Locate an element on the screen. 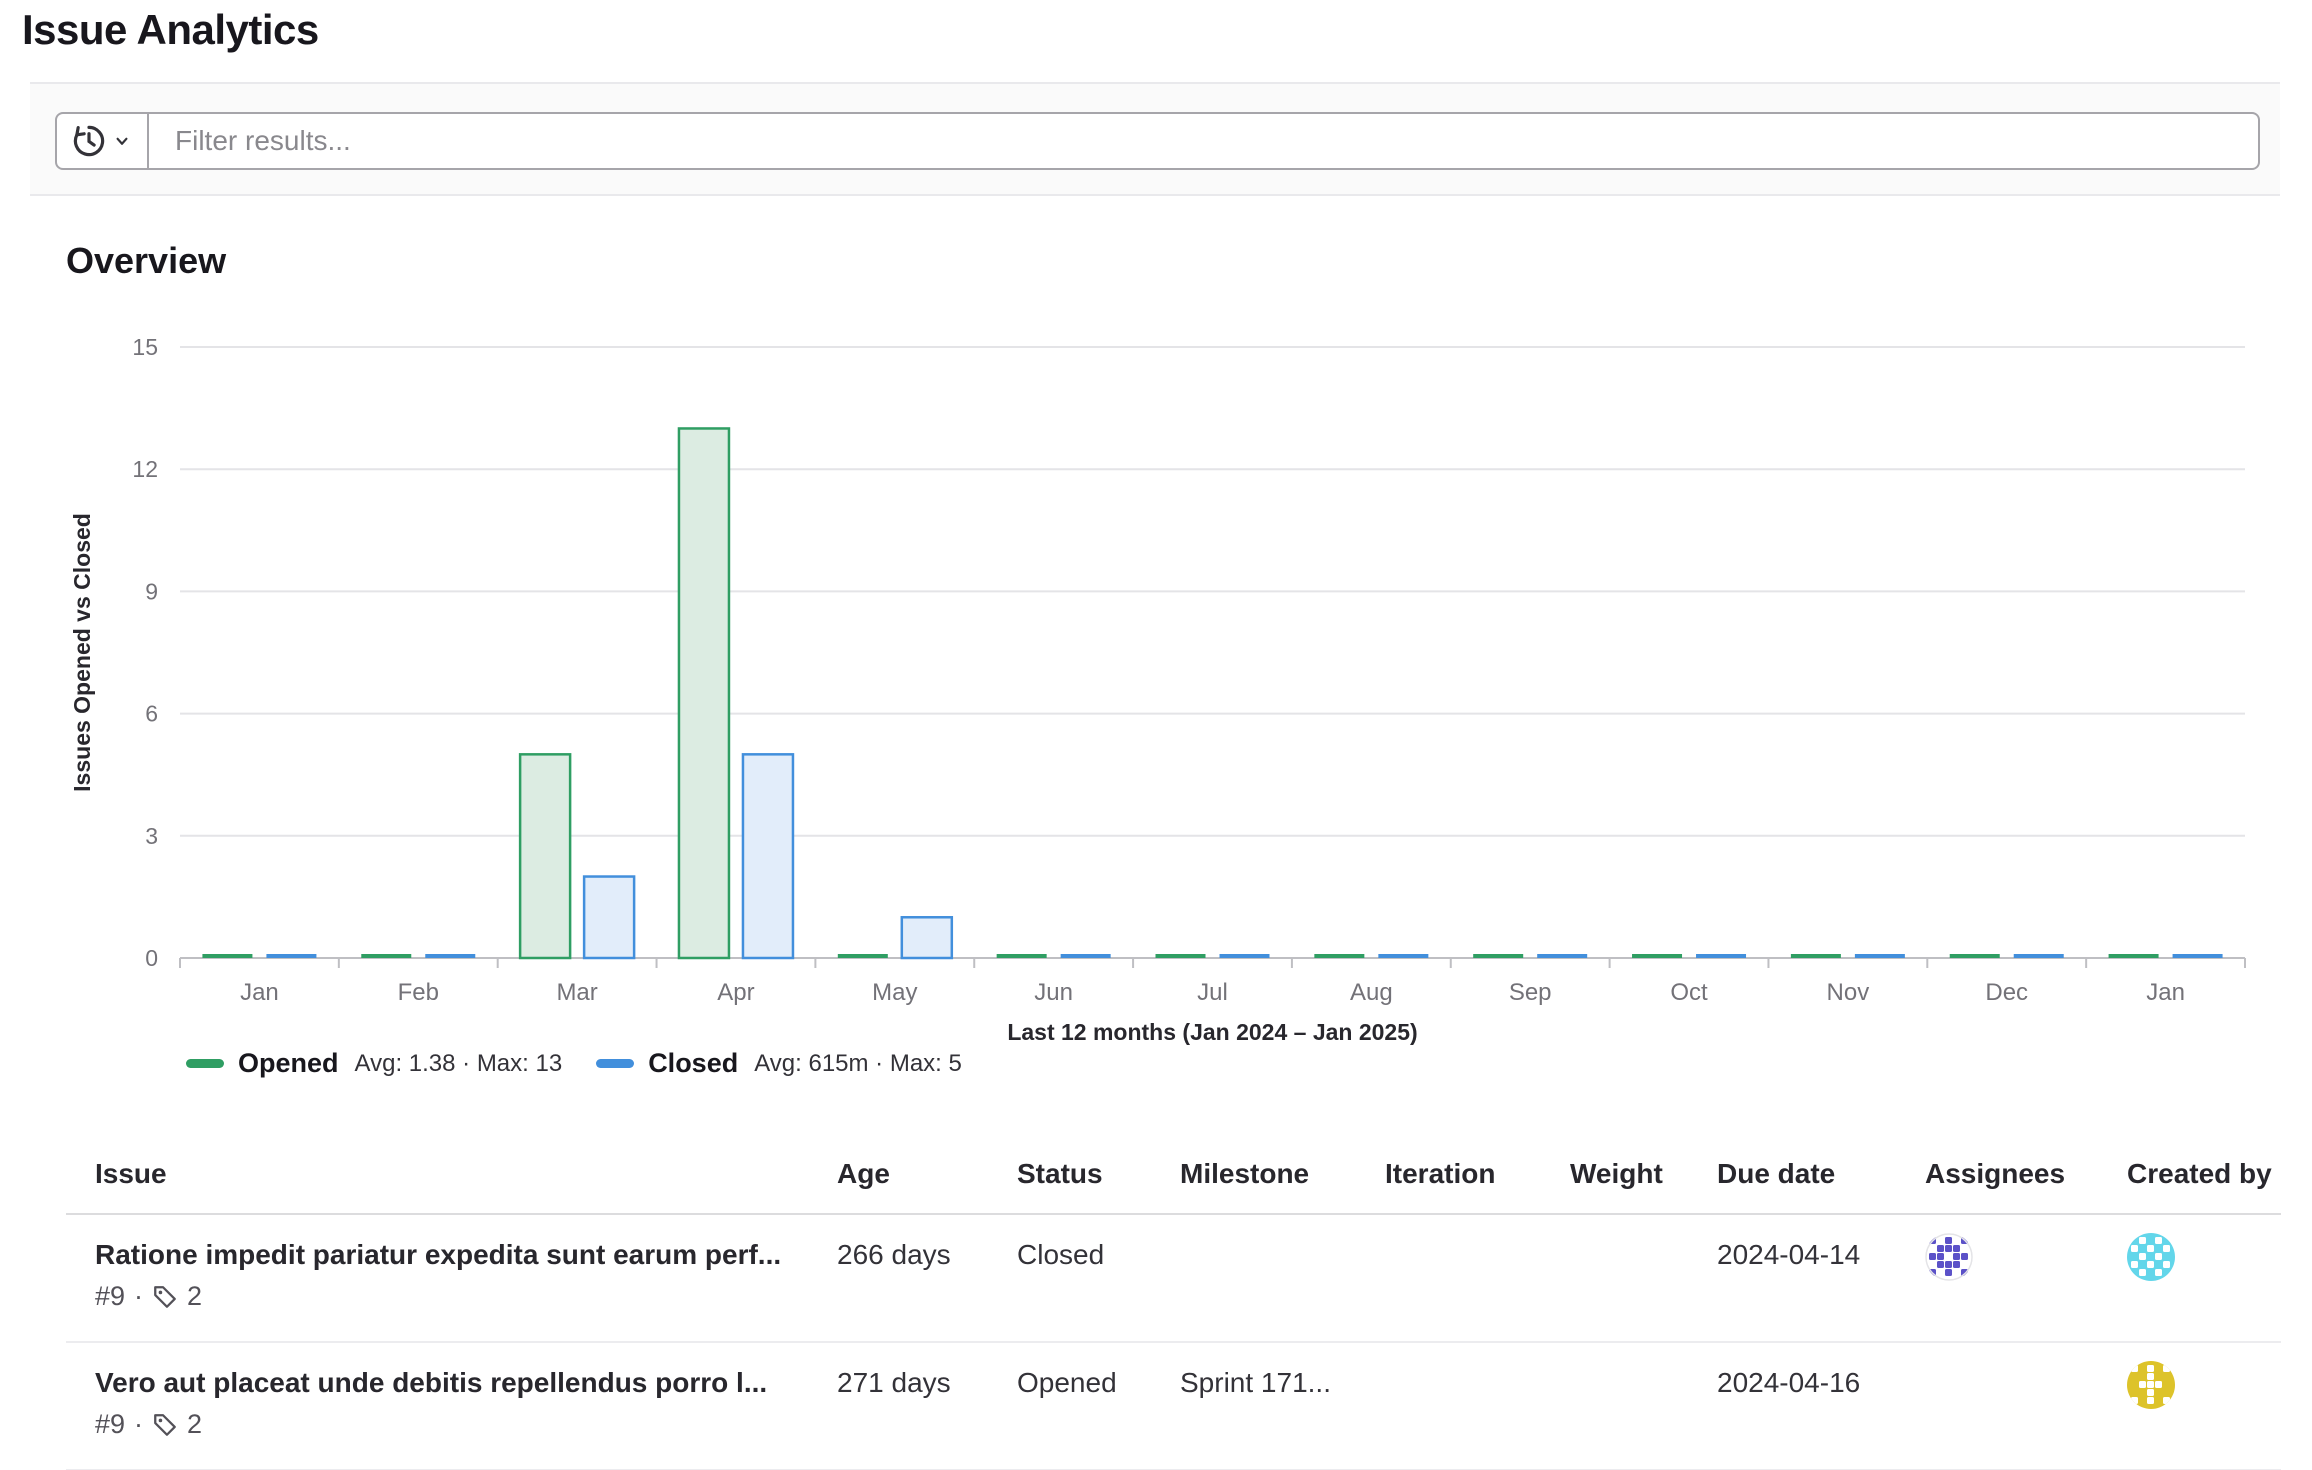 The image size is (2312, 1470). x-tick-label: Jun is located at coordinates (1053, 992).